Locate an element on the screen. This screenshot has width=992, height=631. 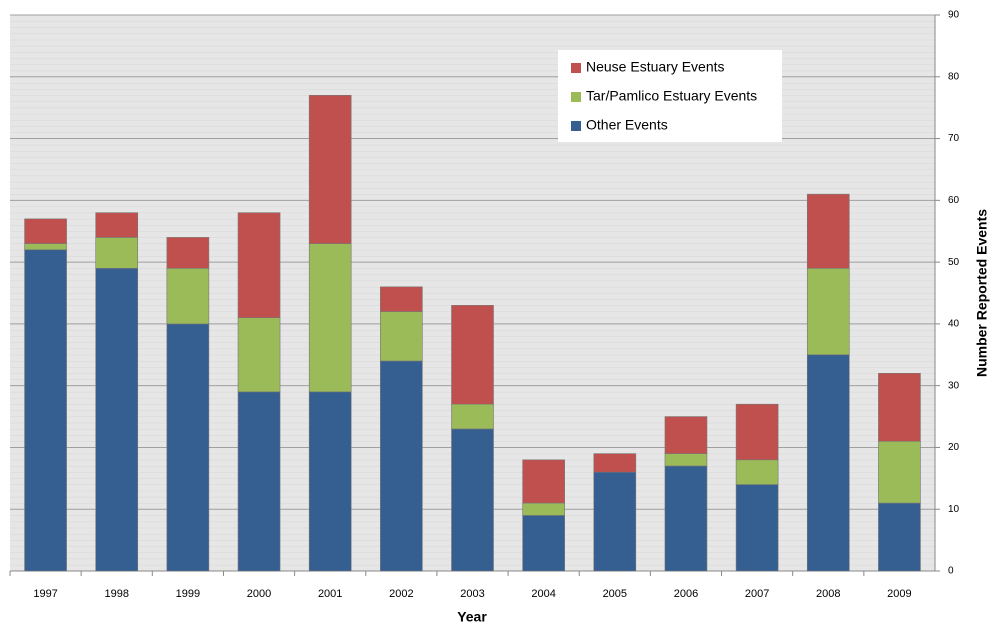
x-tick-label: 2007 is located at coordinates (757, 594).